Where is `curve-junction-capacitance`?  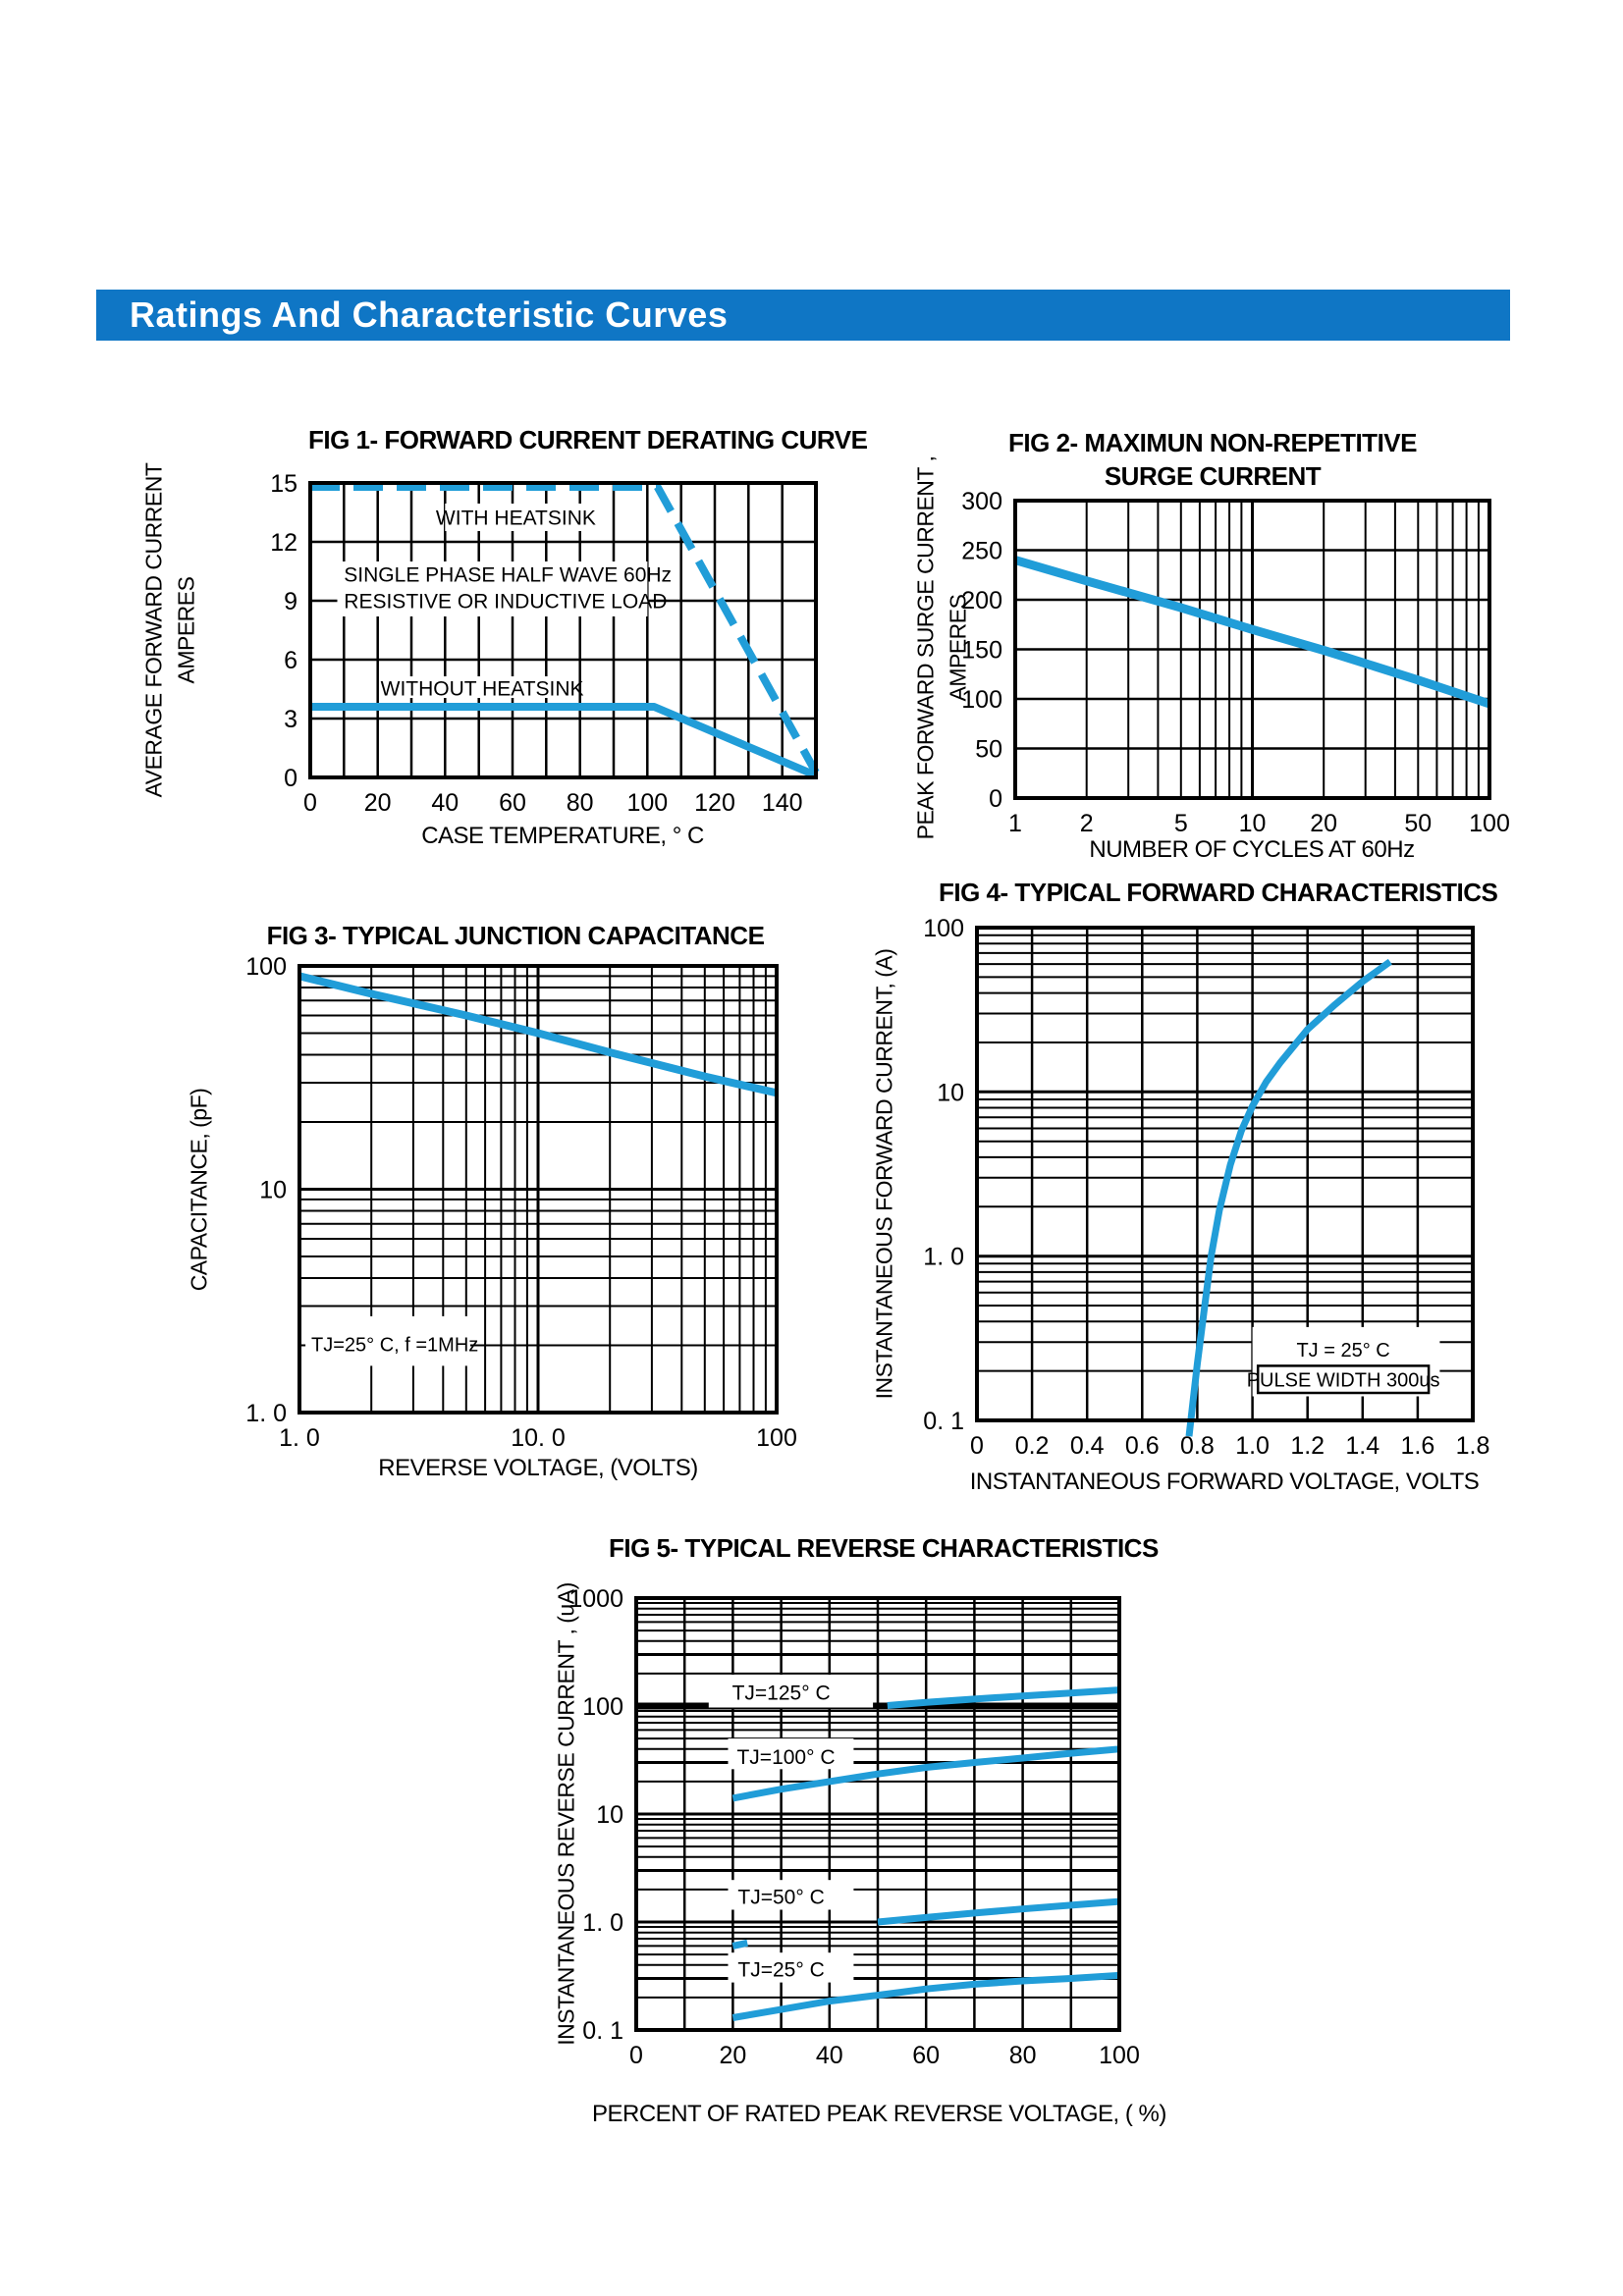
curve-junction-capacitance is located at coordinates (538, 1035).